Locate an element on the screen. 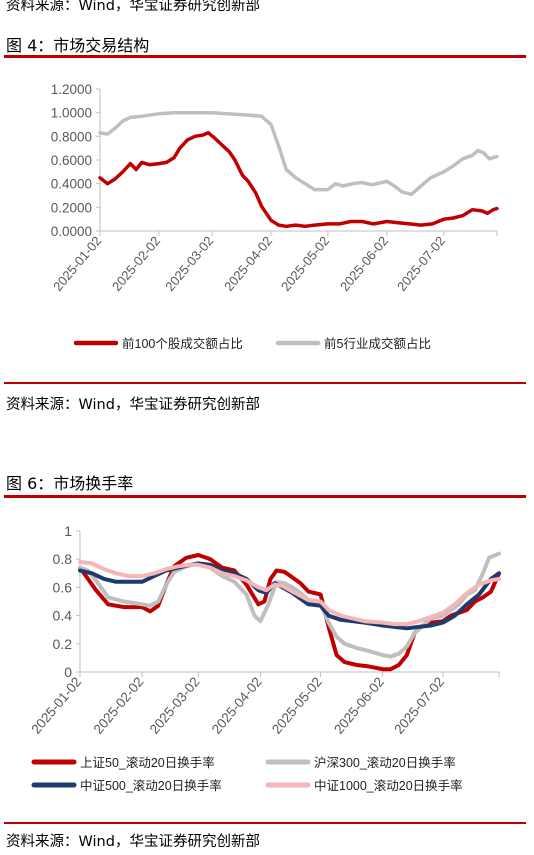  figure6-bottom-rule is located at coordinates (265, 823).